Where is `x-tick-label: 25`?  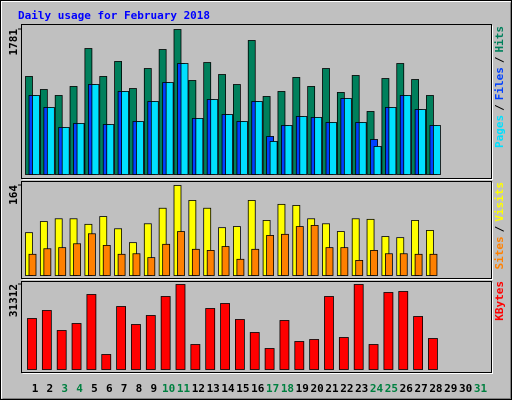
x-tick-label: 25 is located at coordinates (391, 388).